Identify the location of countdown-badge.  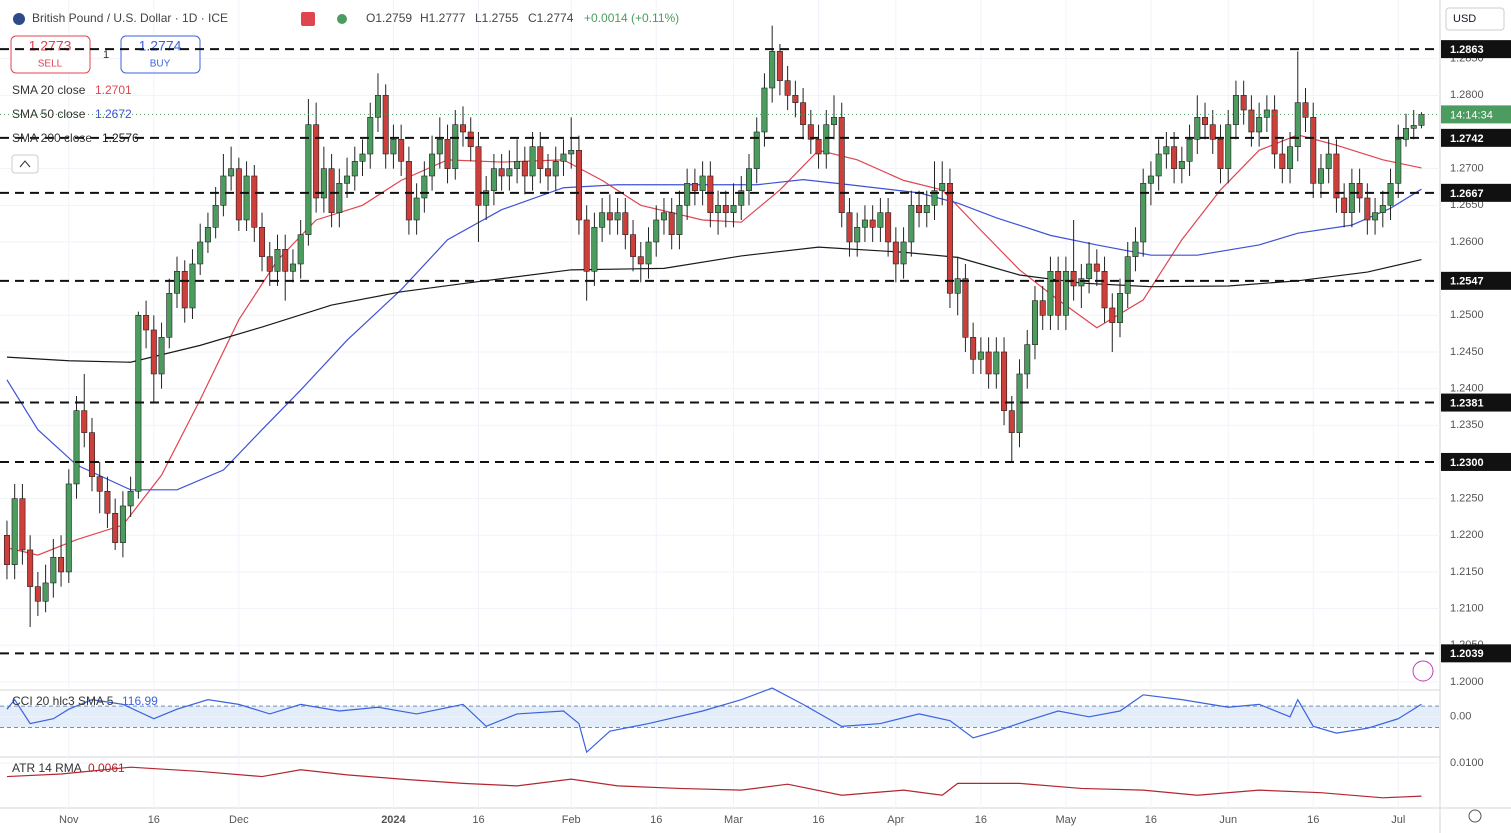
(1476, 114).